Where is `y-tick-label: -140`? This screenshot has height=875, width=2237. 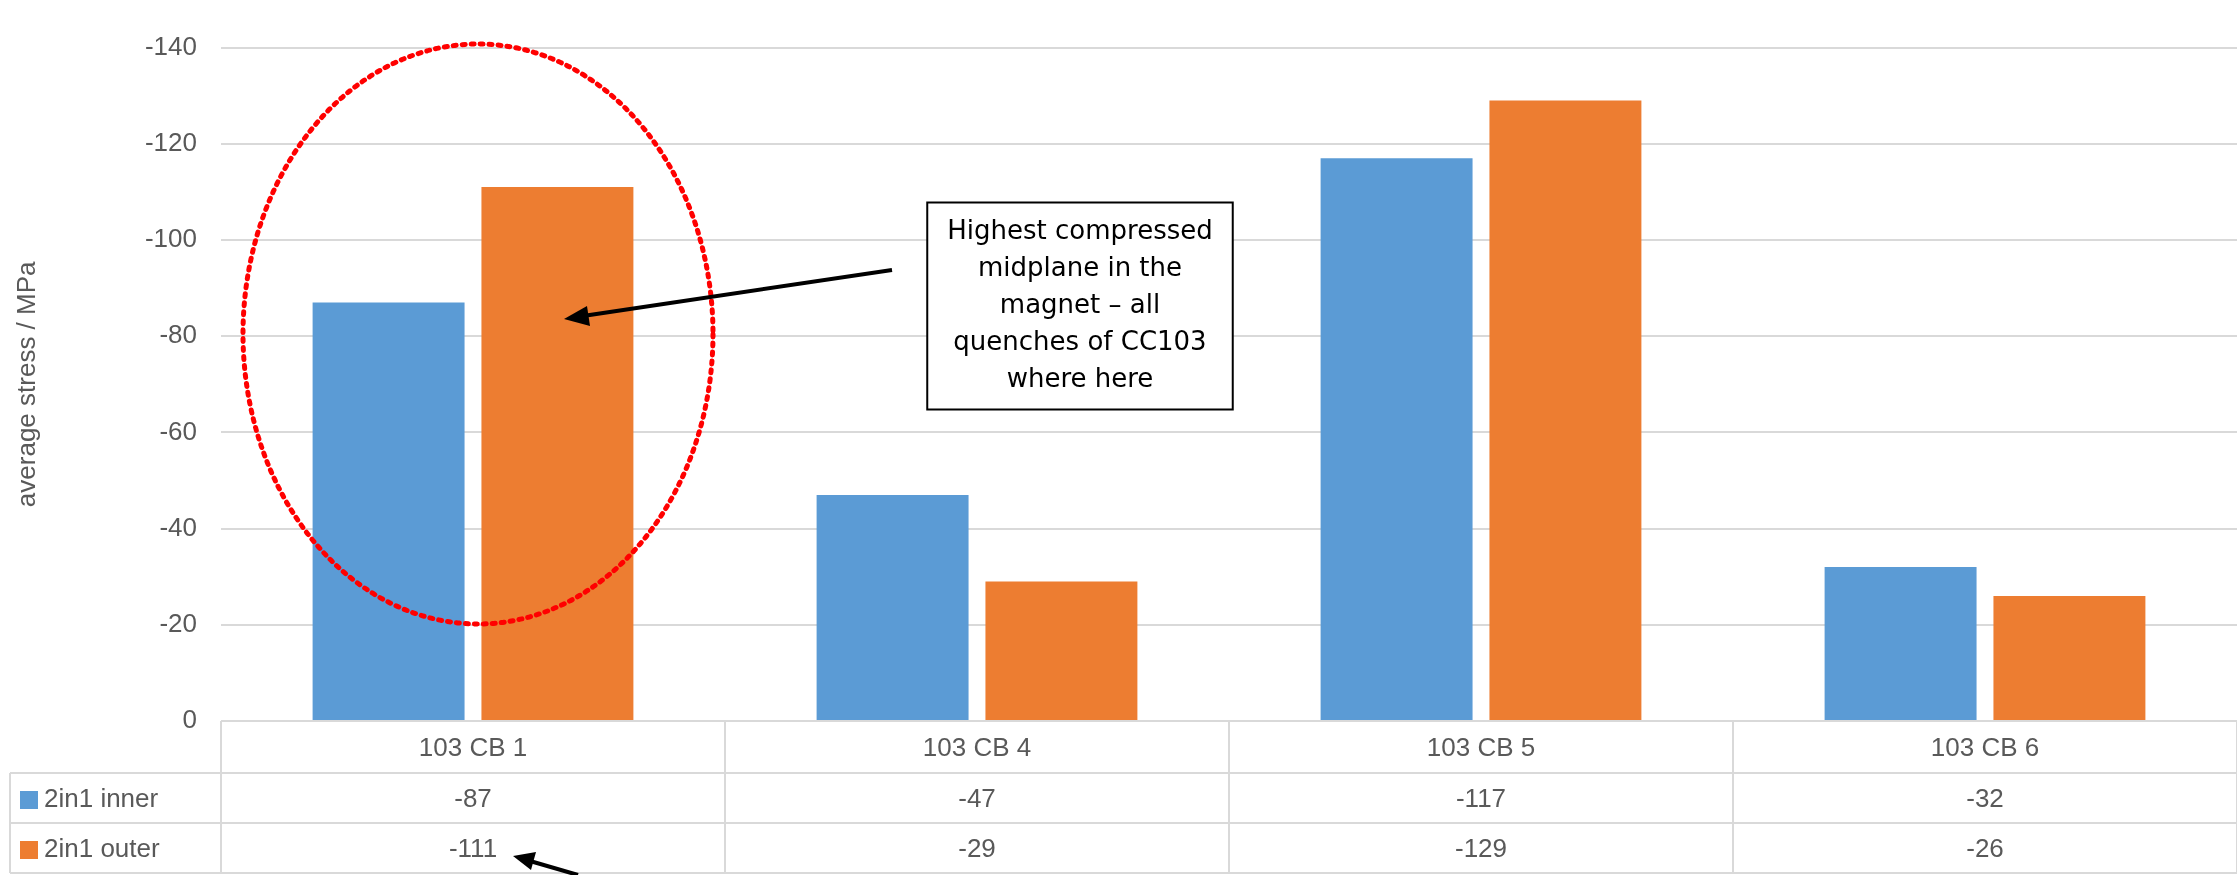 y-tick-label: -140 is located at coordinates (170, 45).